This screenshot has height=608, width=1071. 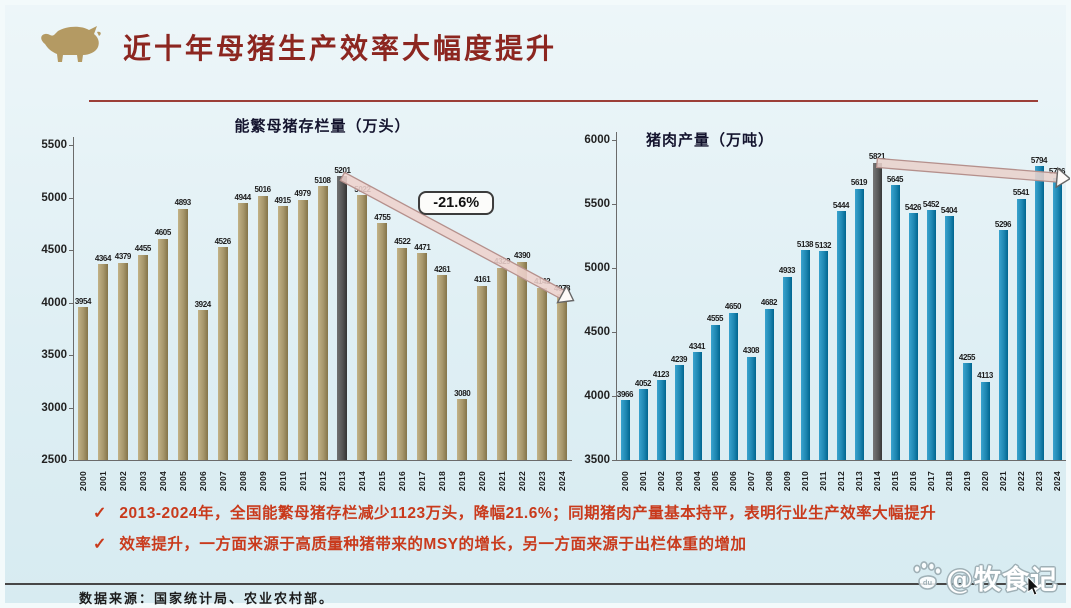 What do you see at coordinates (123, 257) in the screenshot?
I see `bar-value-label: 4379` at bounding box center [123, 257].